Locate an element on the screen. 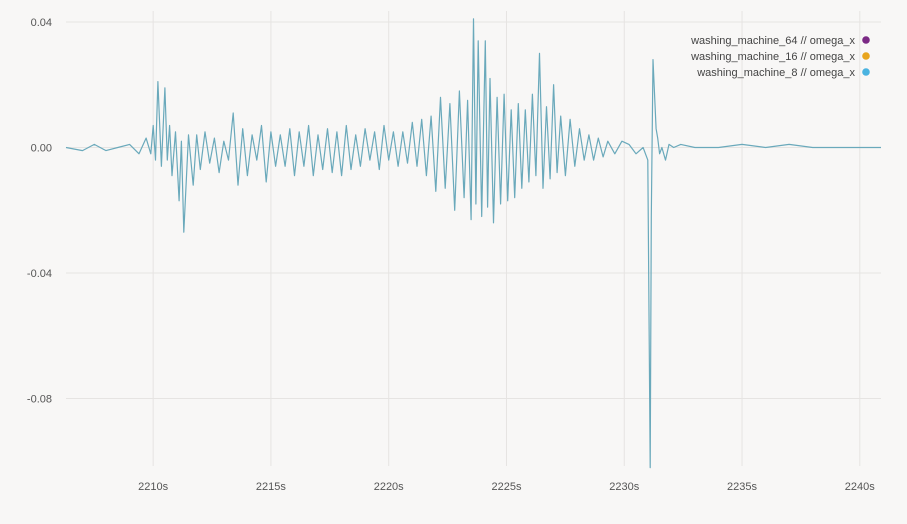 This screenshot has width=907, height=524. x-tick-label: 2240s is located at coordinates (860, 487).